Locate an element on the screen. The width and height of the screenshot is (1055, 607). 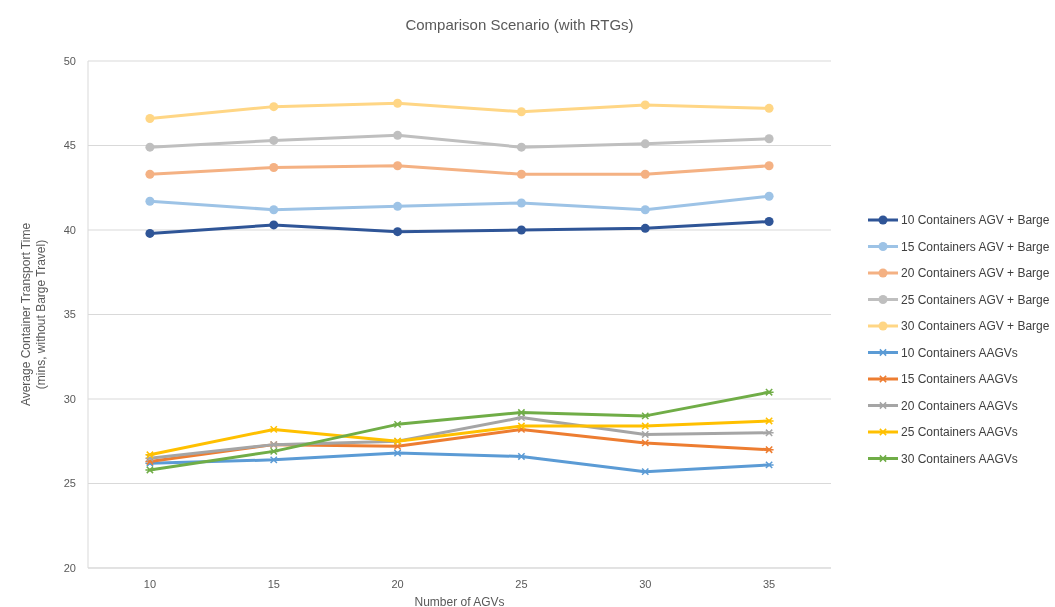
y-tick-label: 25 is located at coordinates (69, 483).